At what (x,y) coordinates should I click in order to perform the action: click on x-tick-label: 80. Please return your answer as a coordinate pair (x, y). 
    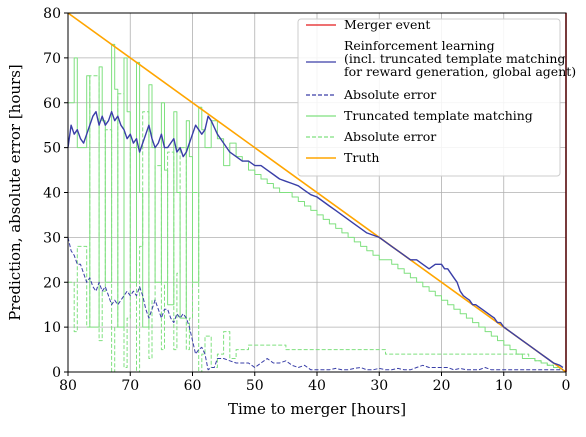
    Looking at the image, I should click on (68, 386).